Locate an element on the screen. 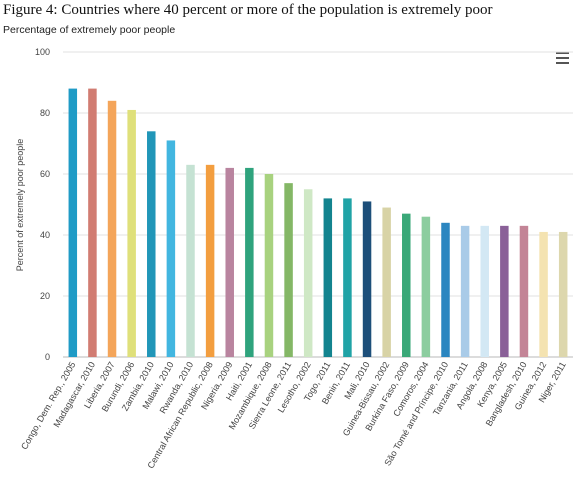  chart-subtitle: Percentage of extremely poor people is located at coordinates (89, 30).